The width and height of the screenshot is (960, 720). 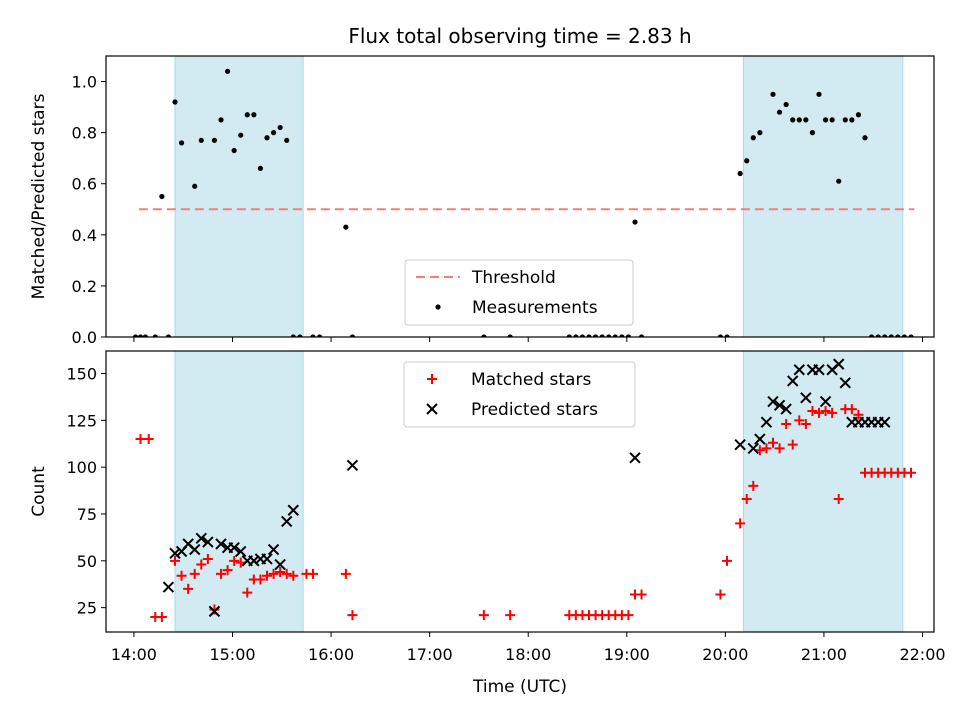 What do you see at coordinates (519, 36) in the screenshot?
I see `chart-title: Flux total observing time = 2.83 h` at bounding box center [519, 36].